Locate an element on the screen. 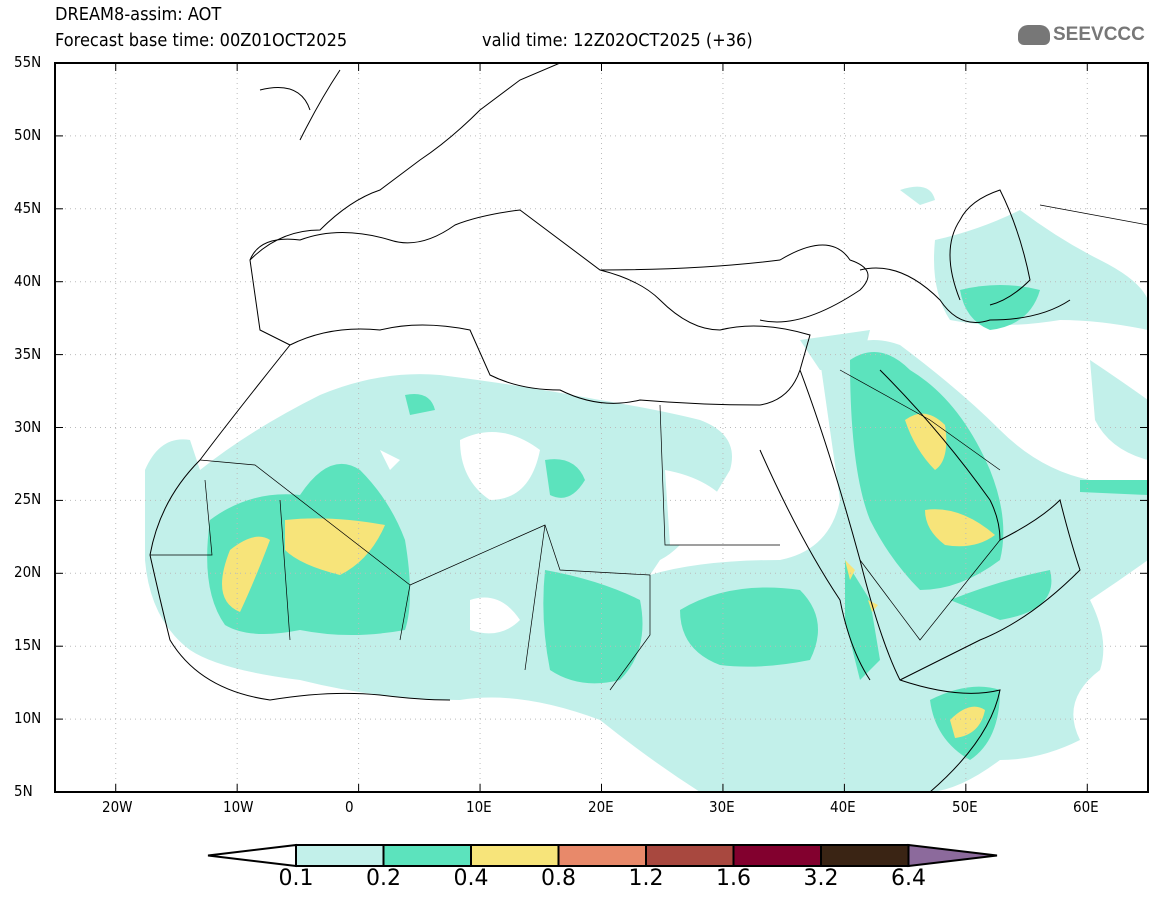 This screenshot has height=905, width=1165. lon-label: 30E is located at coordinates (721, 807).